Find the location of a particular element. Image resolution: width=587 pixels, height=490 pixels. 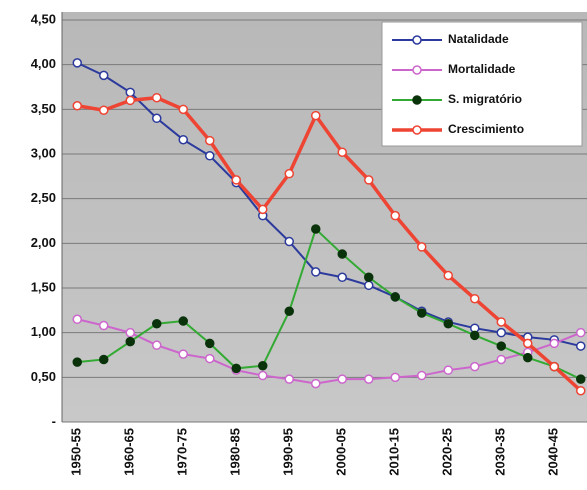

y-tick-label: 1,50 is located at coordinates (43, 286).